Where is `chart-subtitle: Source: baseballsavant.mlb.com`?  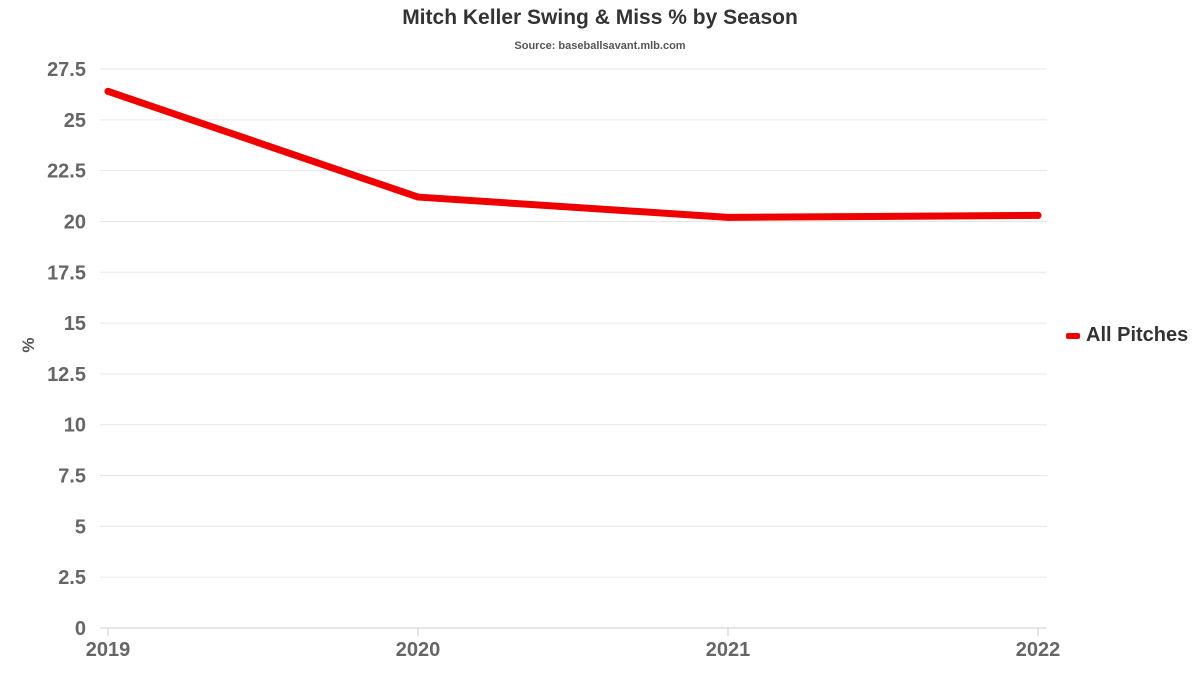
chart-subtitle: Source: baseballsavant.mlb.com is located at coordinates (600, 46).